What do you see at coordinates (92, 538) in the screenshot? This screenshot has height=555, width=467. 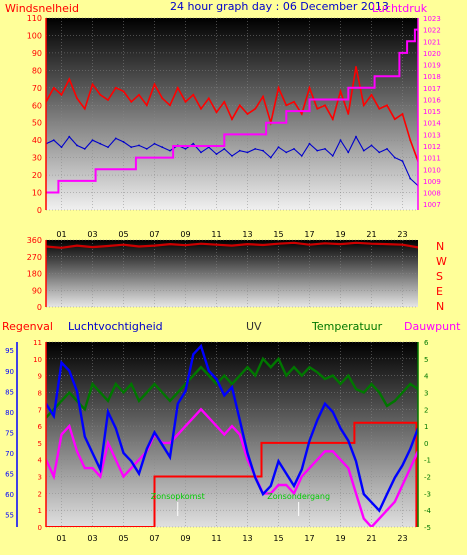 I see `climate-x-tick-label: 03` at bounding box center [92, 538].